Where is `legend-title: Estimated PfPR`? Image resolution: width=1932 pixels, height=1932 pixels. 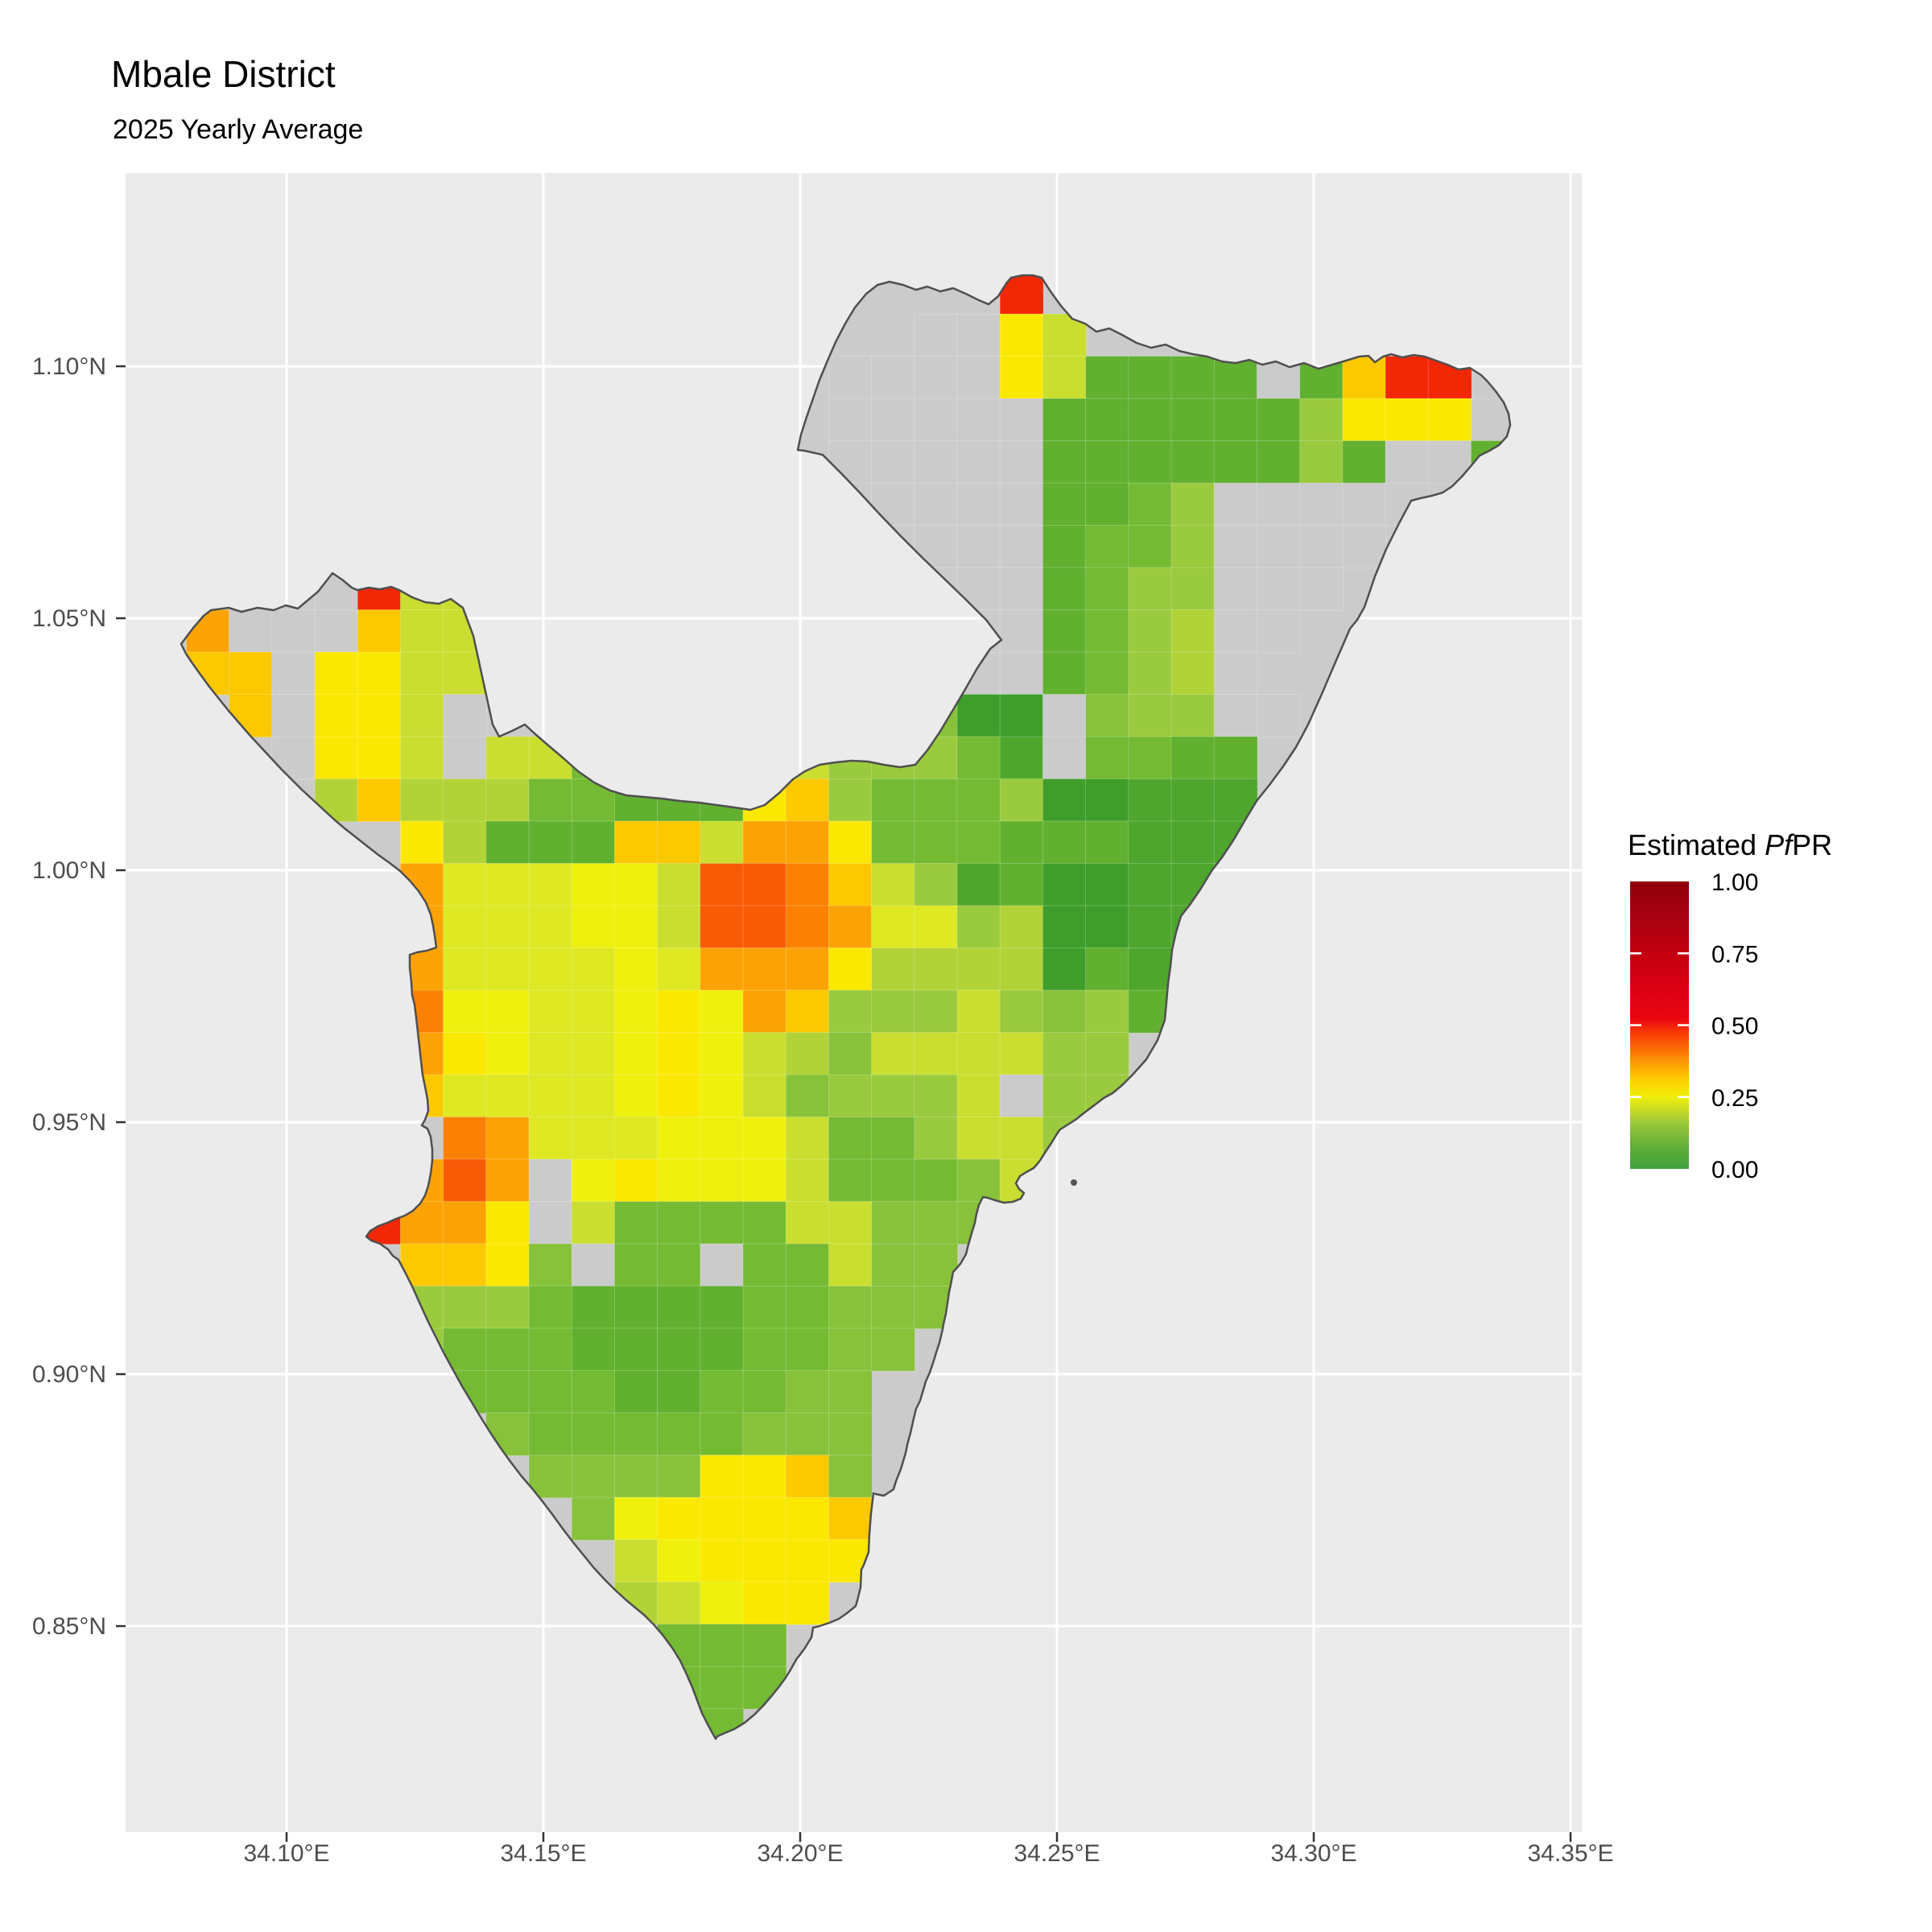
legend-title: Estimated PfPR is located at coordinates (1730, 844).